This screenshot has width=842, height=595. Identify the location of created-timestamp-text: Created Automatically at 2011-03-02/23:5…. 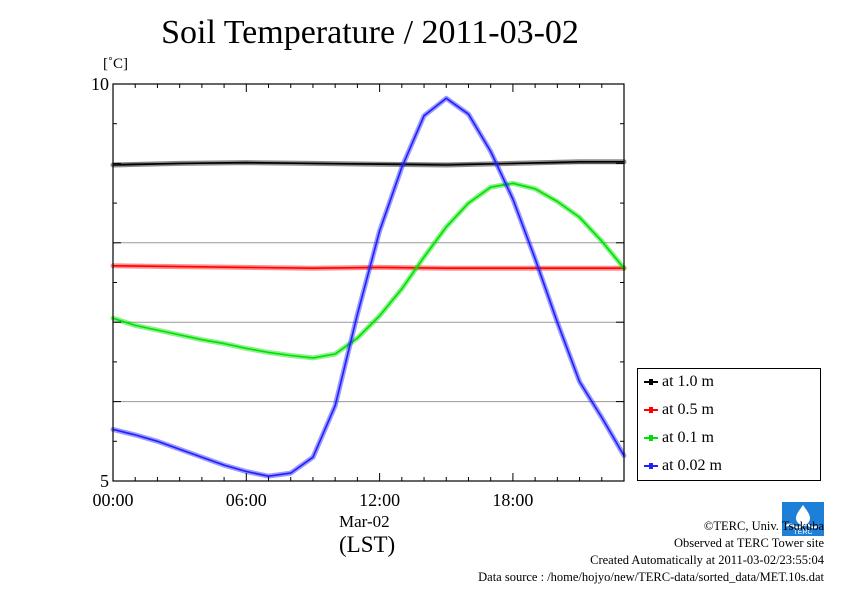
(707, 560).